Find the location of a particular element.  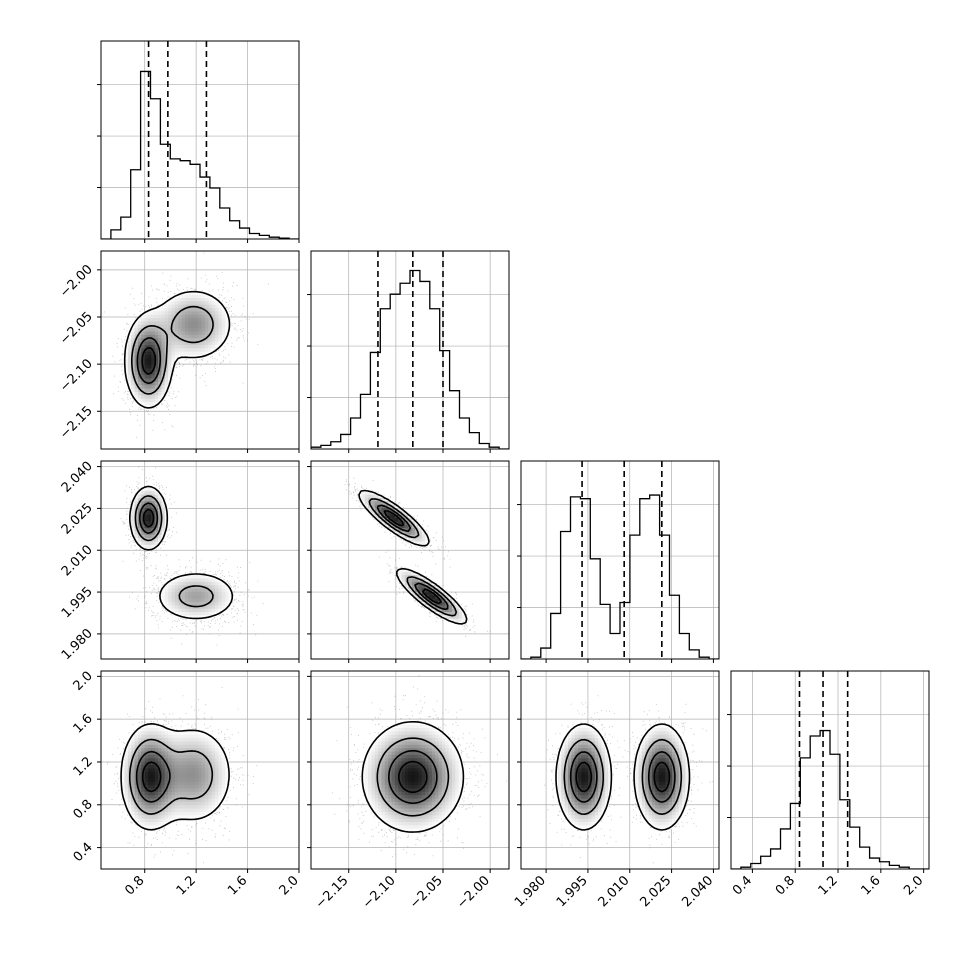

contour-line is located at coordinates (623, 776).